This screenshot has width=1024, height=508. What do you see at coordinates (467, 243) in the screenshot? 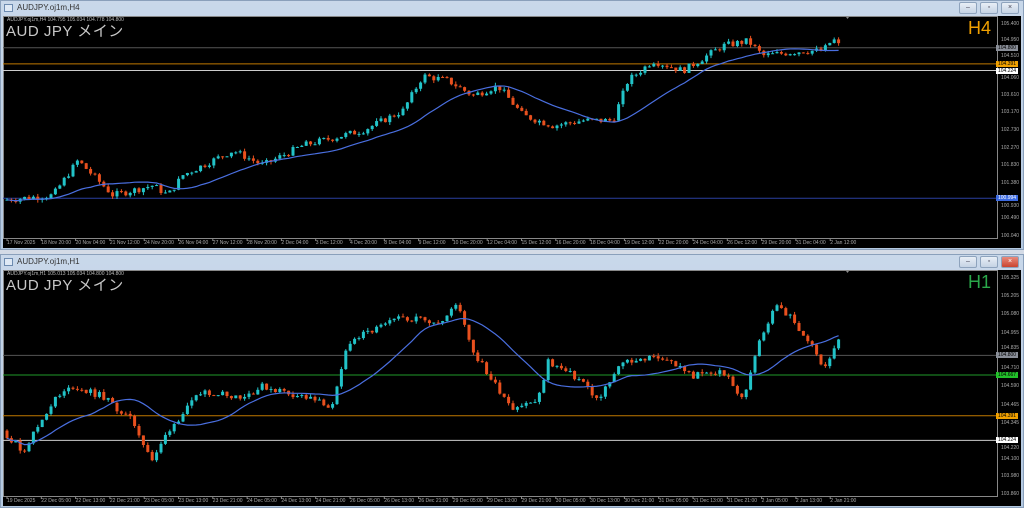
I see `time-axis-label: 10 Dec 20:00` at bounding box center [467, 243].